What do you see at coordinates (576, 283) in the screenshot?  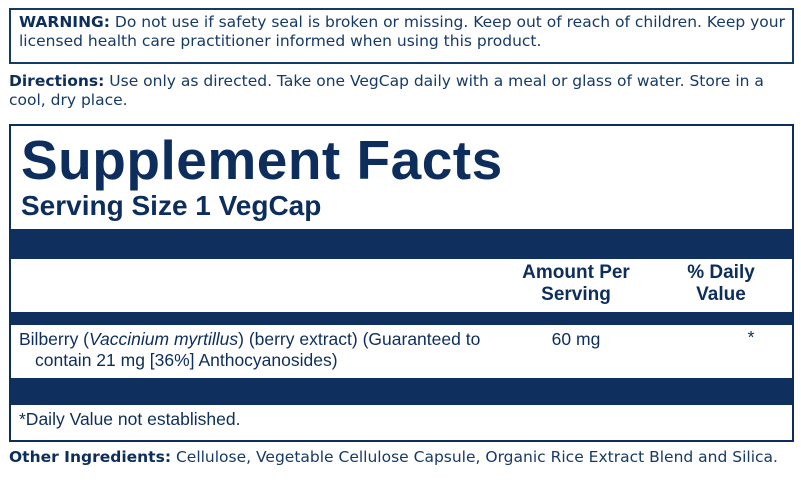 I see `header-amount: Amount Per Serving` at bounding box center [576, 283].